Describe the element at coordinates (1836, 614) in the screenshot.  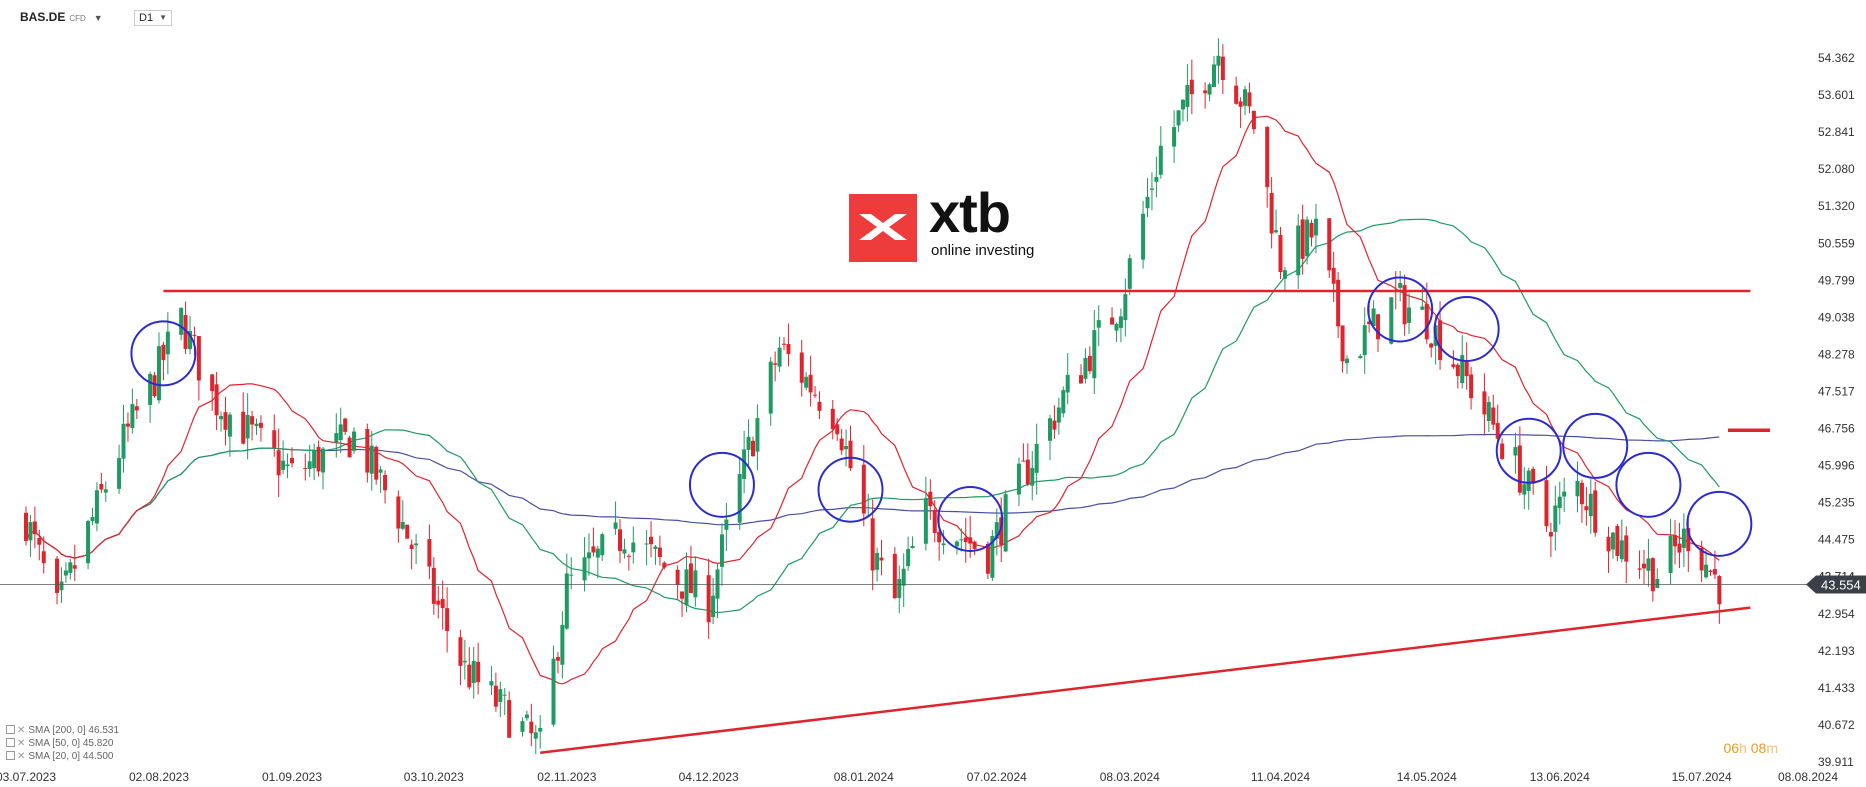
I see `y-tick-label: 42.954` at that location.